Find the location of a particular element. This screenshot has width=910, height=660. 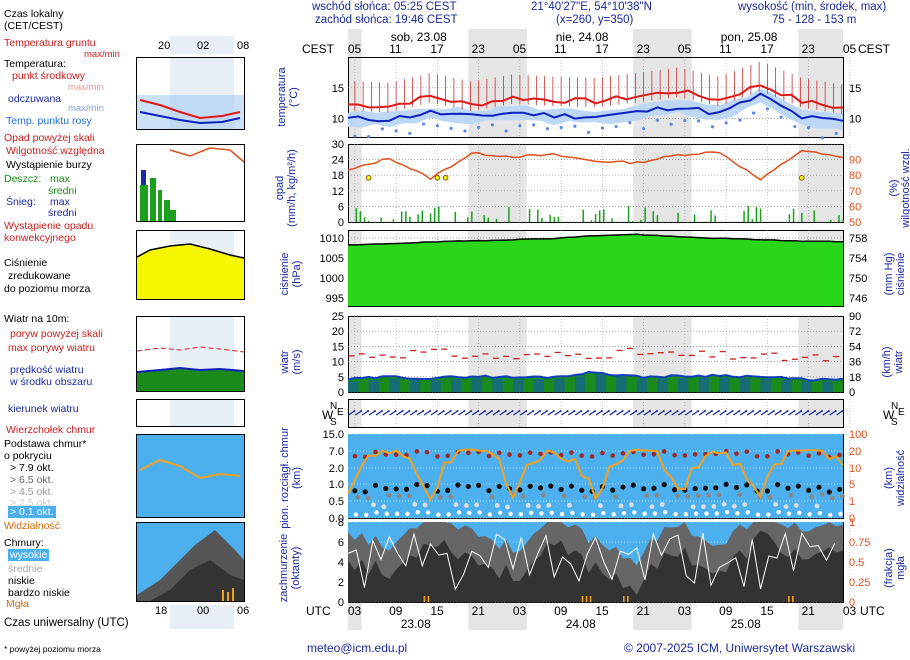

y-tick-label-right: 10 is located at coordinates (855, 120).